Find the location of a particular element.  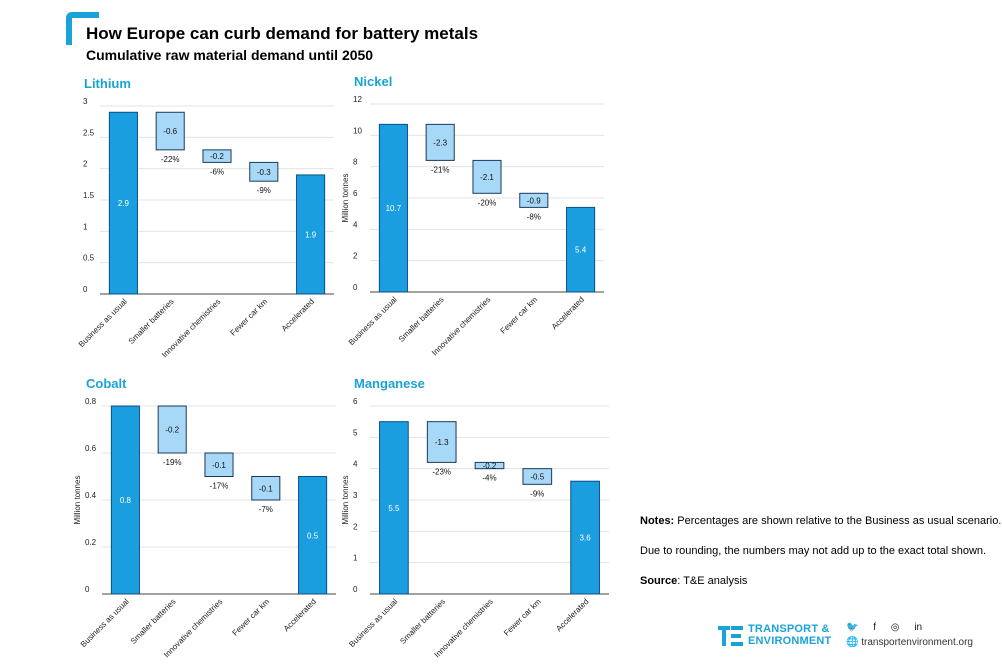

source-text: : T&E analysis is located at coordinates (712, 581).